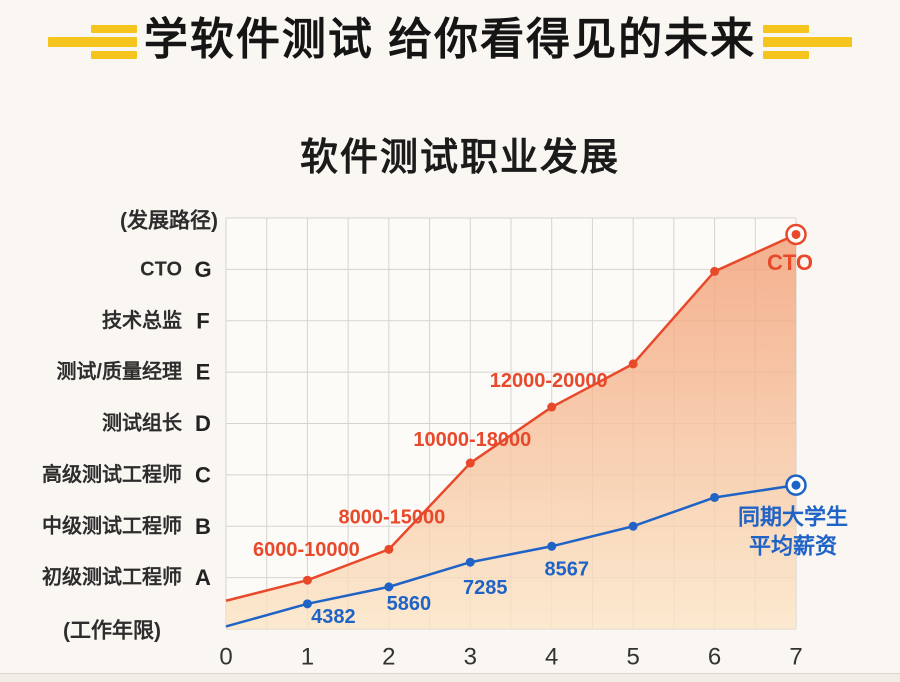 This screenshot has width=900, height=682. I want to click on chart-title: 软件测试职业发展, so click(459, 158).